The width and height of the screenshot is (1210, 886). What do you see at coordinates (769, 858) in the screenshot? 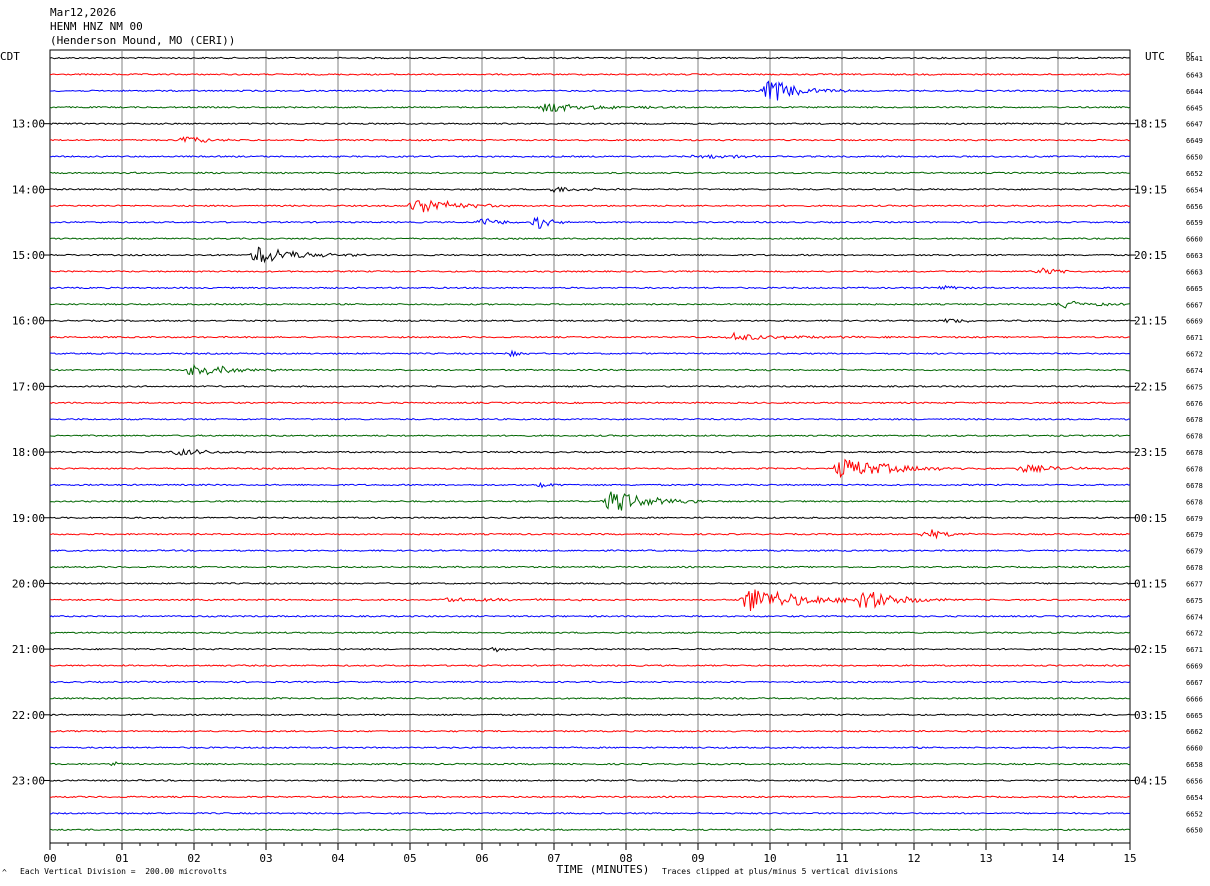
I see `x-tick-label: 10` at bounding box center [769, 858].